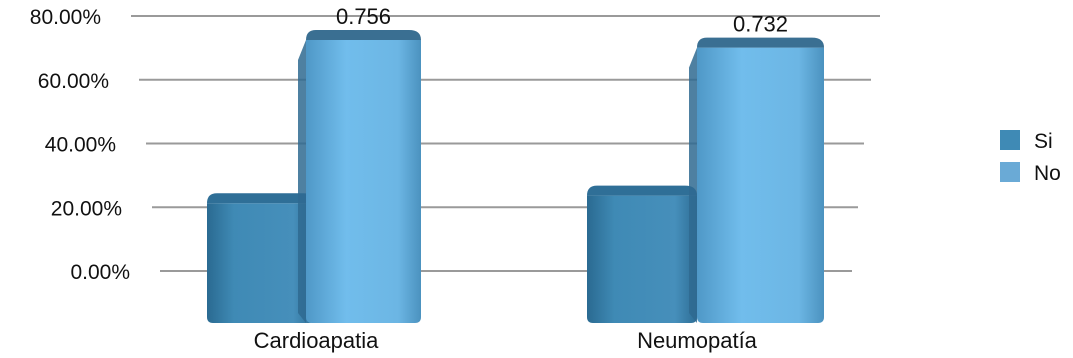 This screenshot has width=1073, height=358. I want to click on x-tick-label: Neumopatía, so click(697, 340).